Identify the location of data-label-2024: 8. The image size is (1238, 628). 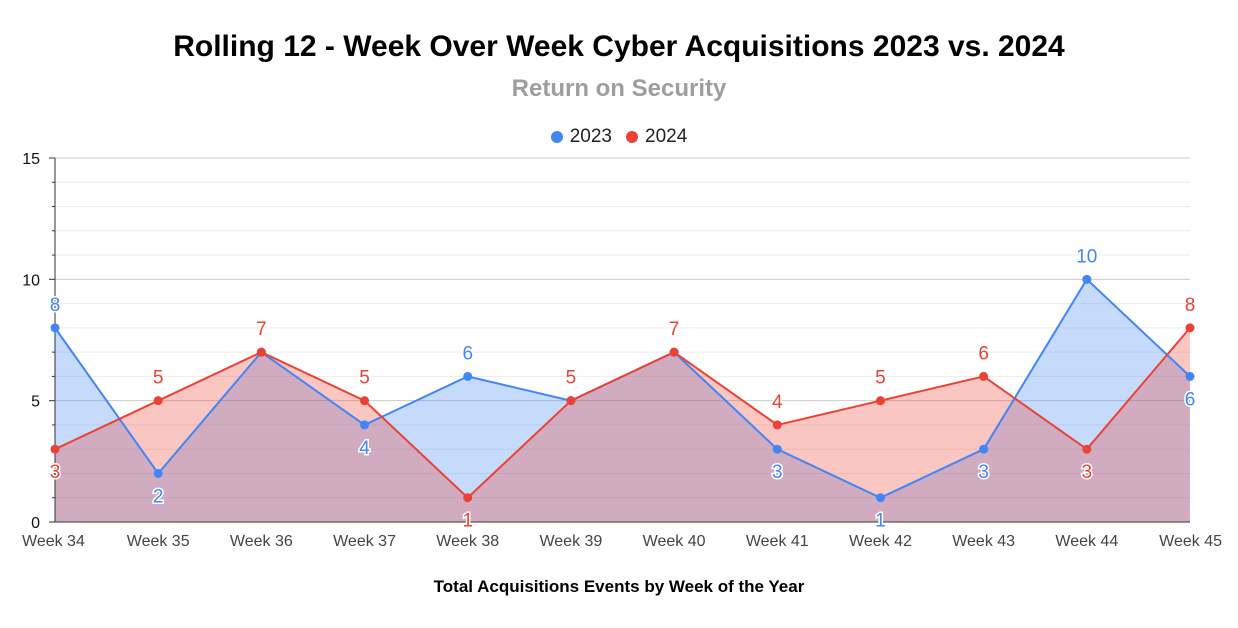
(1190, 305).